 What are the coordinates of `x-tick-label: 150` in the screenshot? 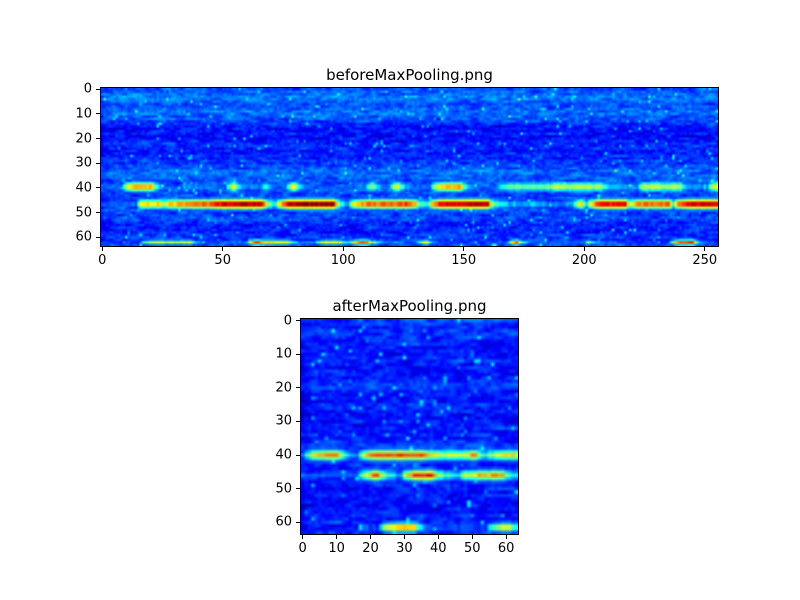 It's located at (464, 260).